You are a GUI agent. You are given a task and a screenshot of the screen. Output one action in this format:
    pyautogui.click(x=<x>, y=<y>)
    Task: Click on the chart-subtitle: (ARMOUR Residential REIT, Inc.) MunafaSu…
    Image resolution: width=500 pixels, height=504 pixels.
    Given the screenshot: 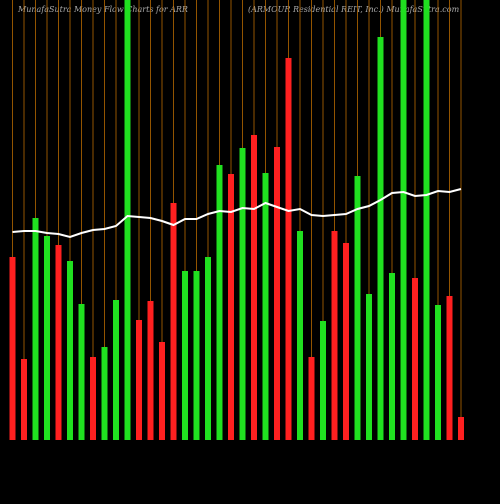 What is the action you would take?
    pyautogui.click(x=354, y=9)
    